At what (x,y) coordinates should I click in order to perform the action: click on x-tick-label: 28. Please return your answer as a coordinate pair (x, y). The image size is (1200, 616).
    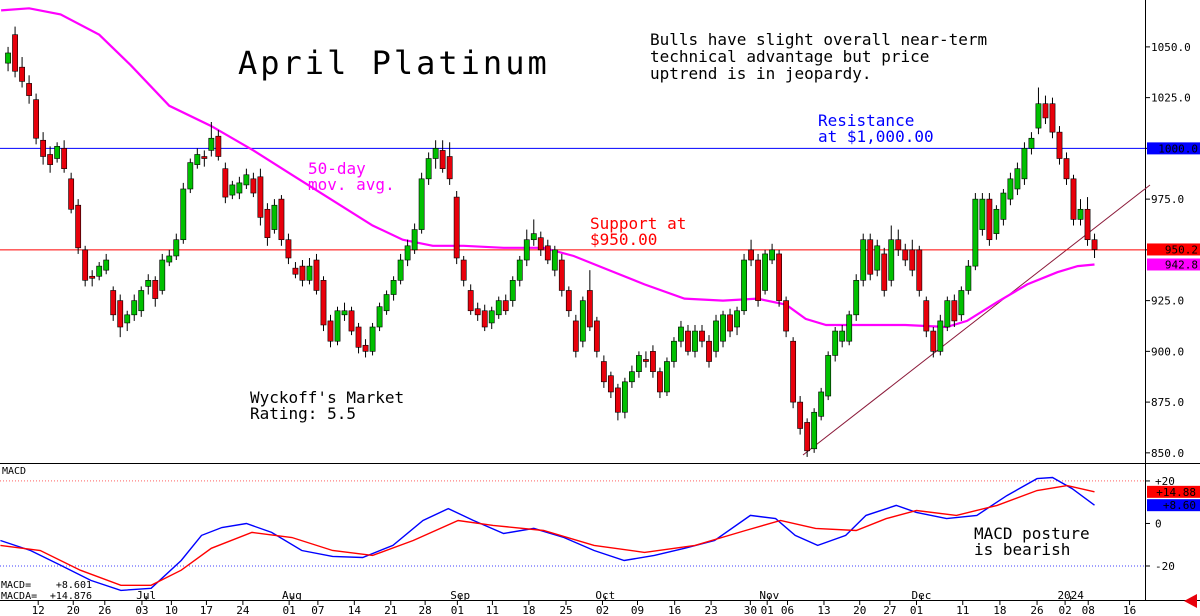
    Looking at the image, I should click on (425, 610).